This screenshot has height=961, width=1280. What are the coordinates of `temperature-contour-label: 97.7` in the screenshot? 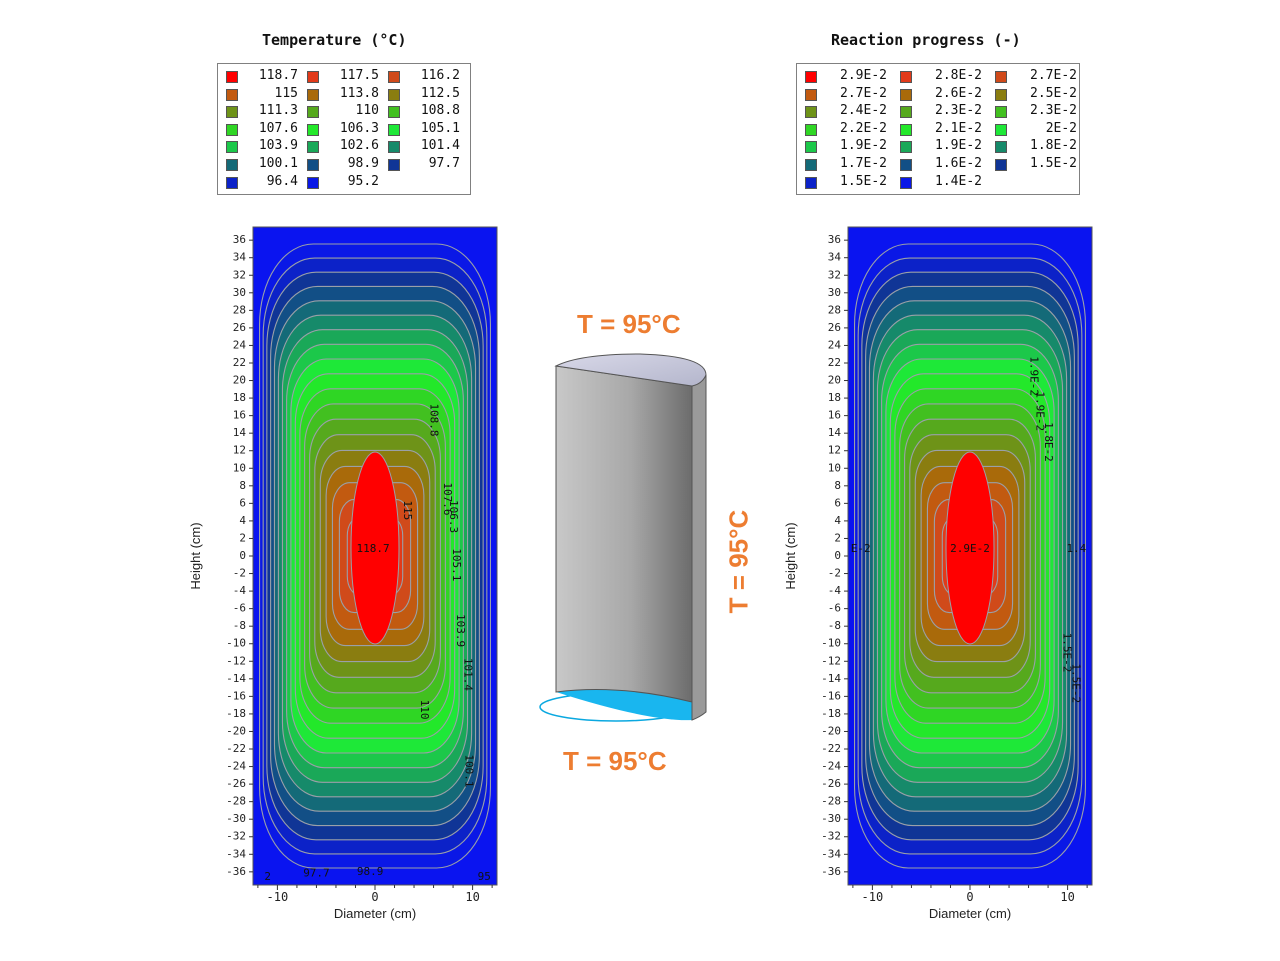 It's located at (316, 873).